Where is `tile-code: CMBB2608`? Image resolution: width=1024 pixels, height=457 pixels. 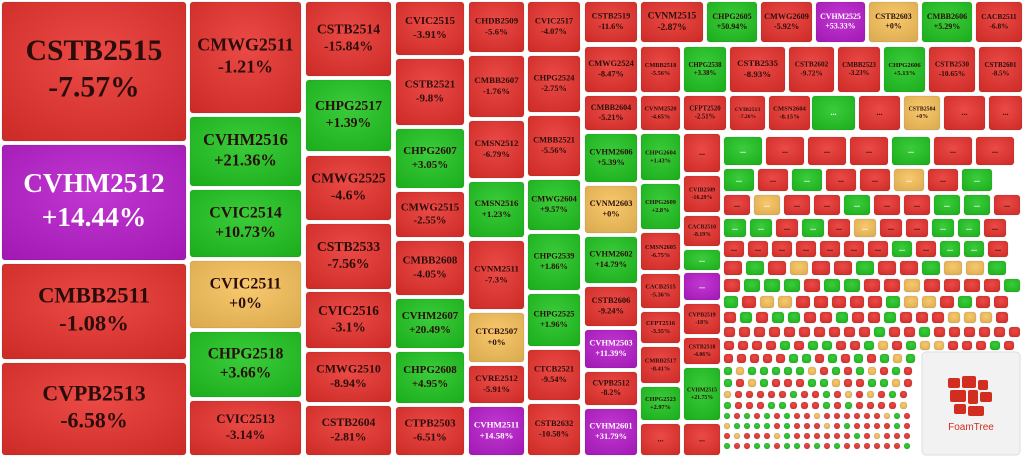
tile-code: CMBB2608 is located at coordinates (430, 261).